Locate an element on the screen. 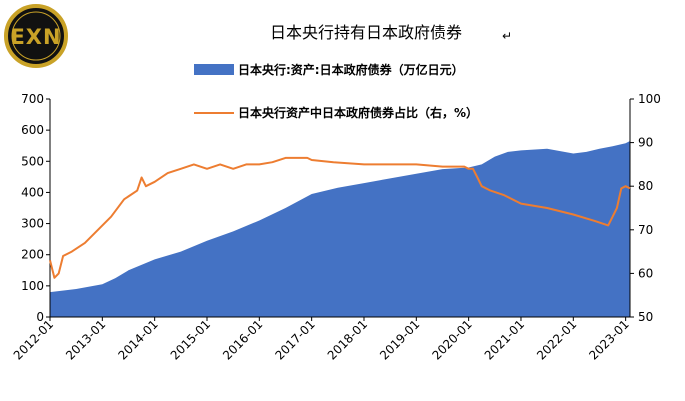 This screenshot has height=401, width=685. x-tick-label: 2023-01 is located at coordinates (608, 339).